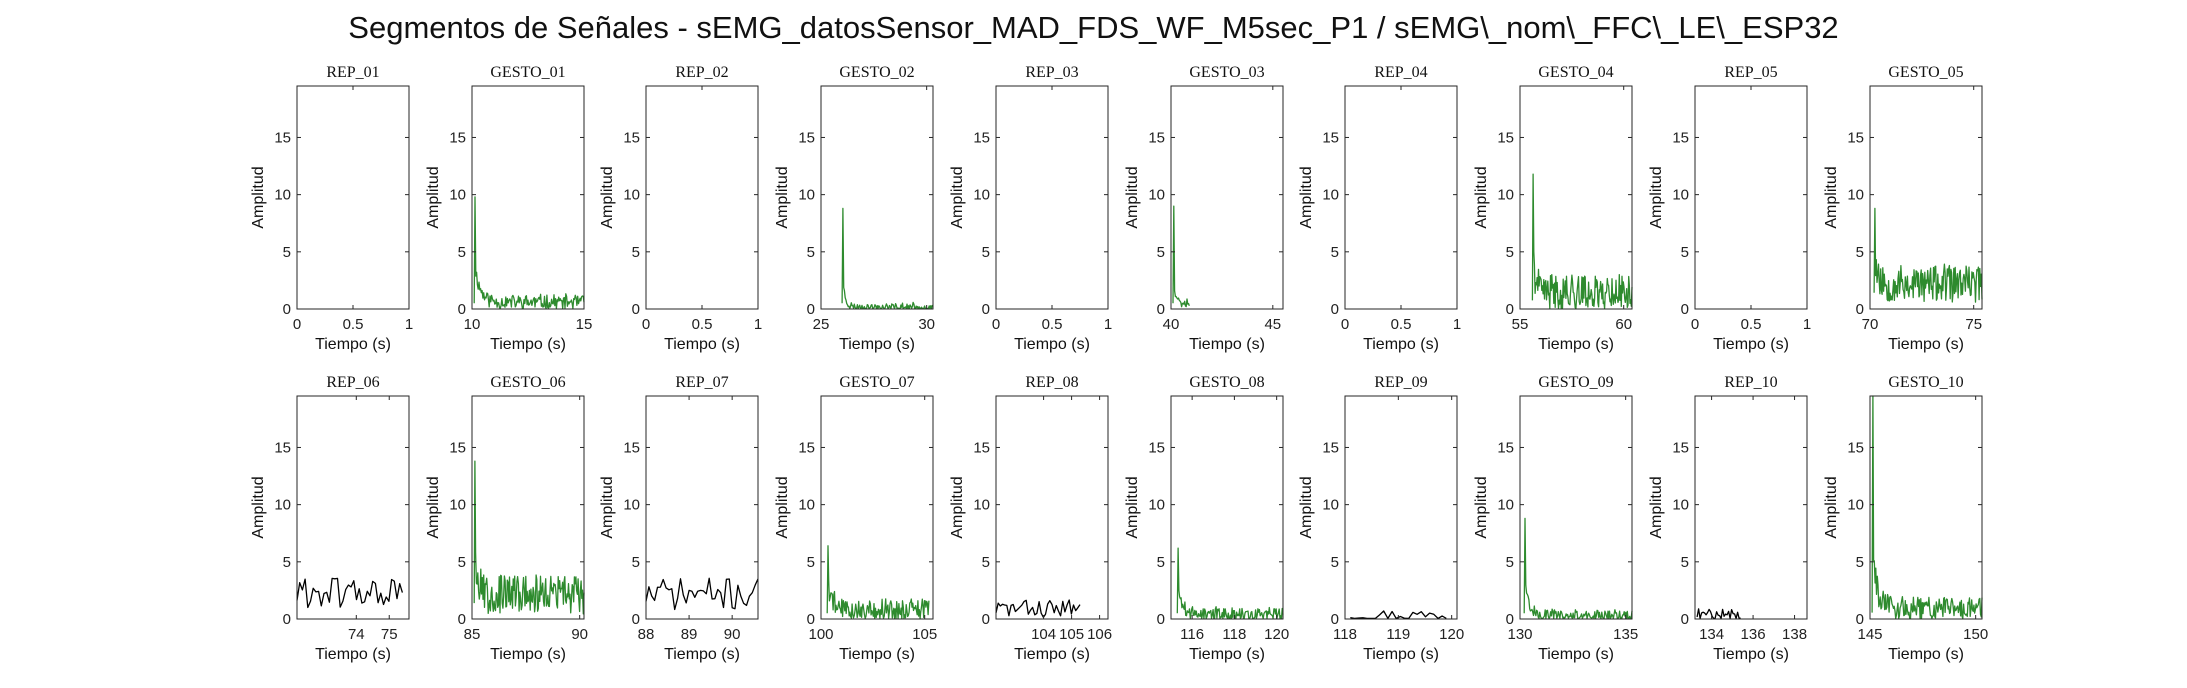 This screenshot has width=2187, height=688. Describe the element at coordinates (821, 324) in the screenshot. I see `x-tick-label: 25` at that location.